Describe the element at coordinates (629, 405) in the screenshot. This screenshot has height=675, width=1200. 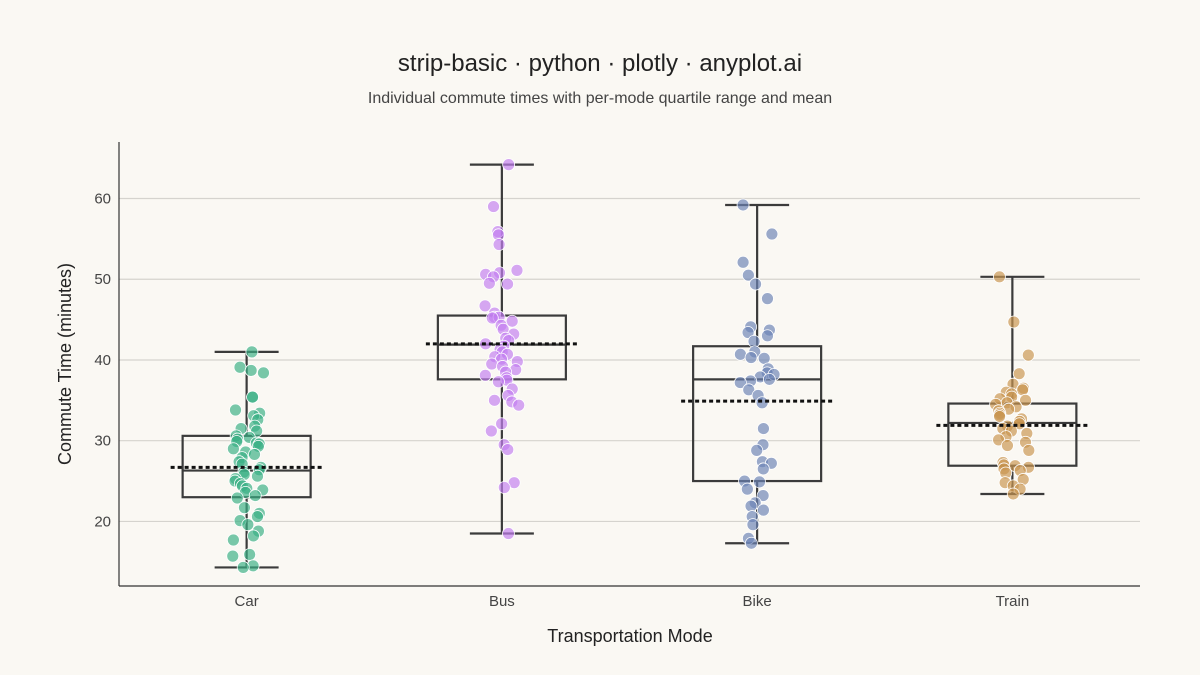
I see `mean-lines` at that location.